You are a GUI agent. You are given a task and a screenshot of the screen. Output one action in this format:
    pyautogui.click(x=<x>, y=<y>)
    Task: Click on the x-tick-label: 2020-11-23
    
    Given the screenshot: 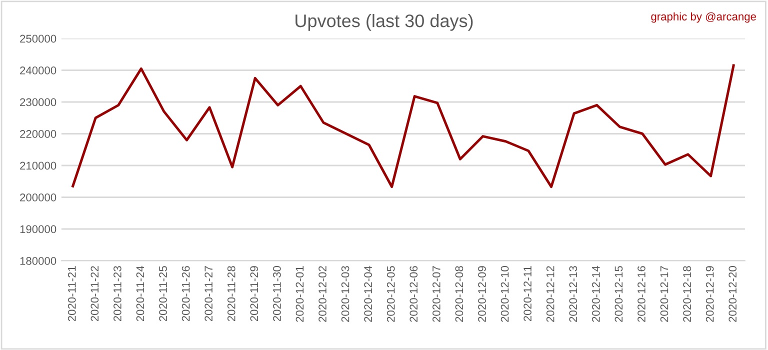 What is the action you would take?
    pyautogui.click(x=118, y=294)
    